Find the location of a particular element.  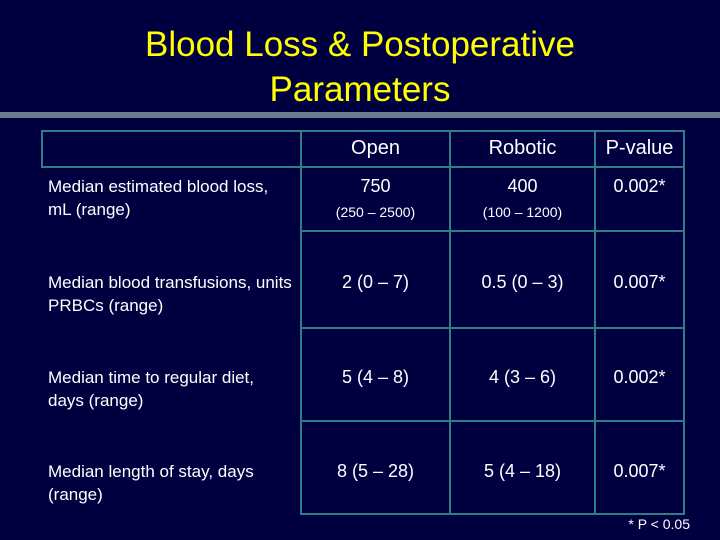

open-range: (250 – 2500) is located at coordinates (375, 212).